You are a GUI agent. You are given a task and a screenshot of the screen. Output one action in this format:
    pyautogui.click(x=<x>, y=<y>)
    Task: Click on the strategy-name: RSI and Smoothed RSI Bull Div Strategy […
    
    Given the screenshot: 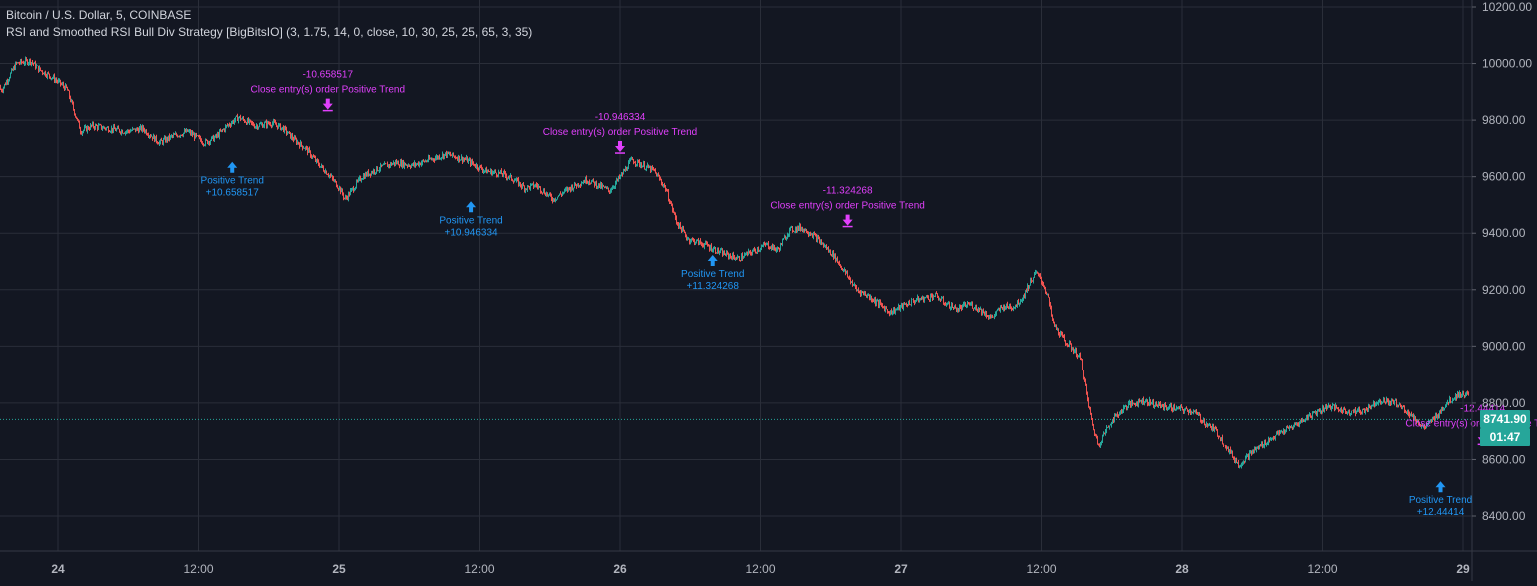 What is the action you would take?
    pyautogui.click(x=144, y=32)
    